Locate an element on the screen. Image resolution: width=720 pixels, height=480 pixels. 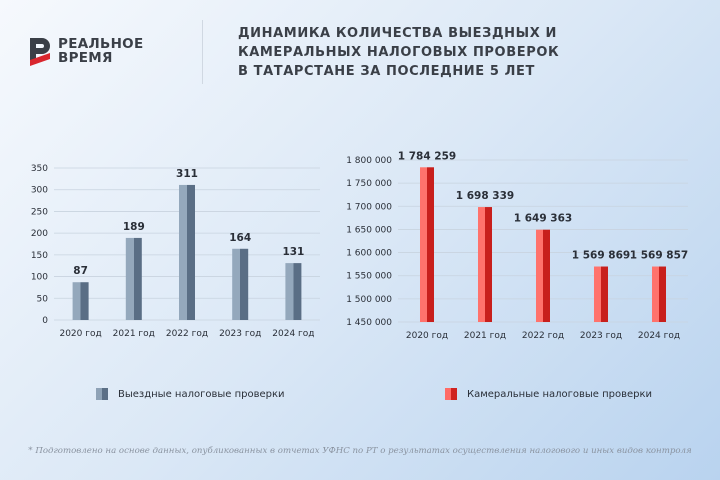
title-line3: В ТАТАРСТАНЕ ЗА ПОСЛЕДНИЕ 5 ЛЕТ is located at coordinates (387, 71).